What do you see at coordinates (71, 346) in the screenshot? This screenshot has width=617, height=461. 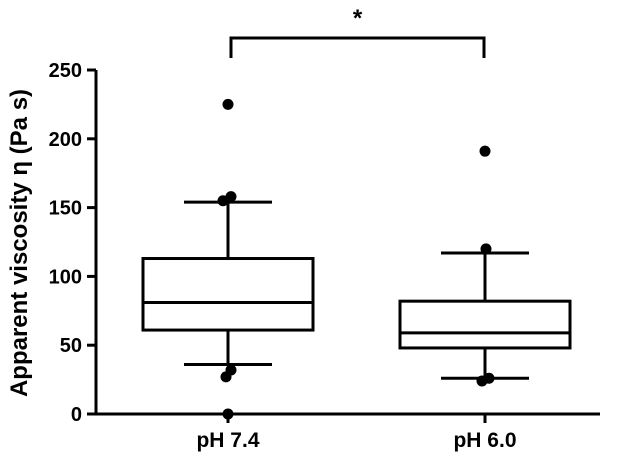 I see `y-tick-label: 50` at bounding box center [71, 346].